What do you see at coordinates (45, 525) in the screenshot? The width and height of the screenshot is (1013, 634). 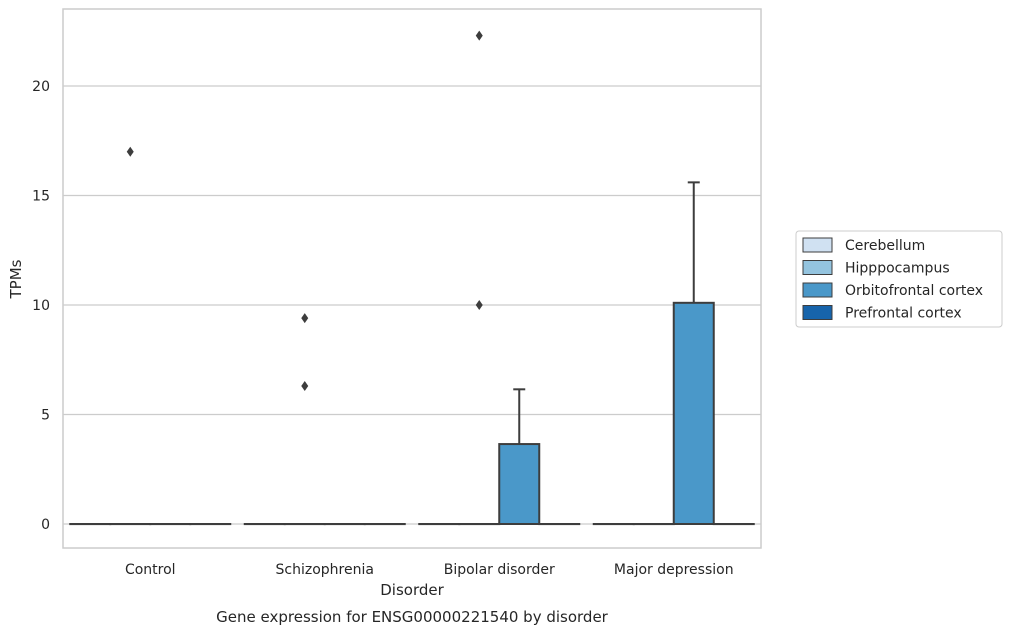 I see `y-tick-label: 0` at bounding box center [45, 525].